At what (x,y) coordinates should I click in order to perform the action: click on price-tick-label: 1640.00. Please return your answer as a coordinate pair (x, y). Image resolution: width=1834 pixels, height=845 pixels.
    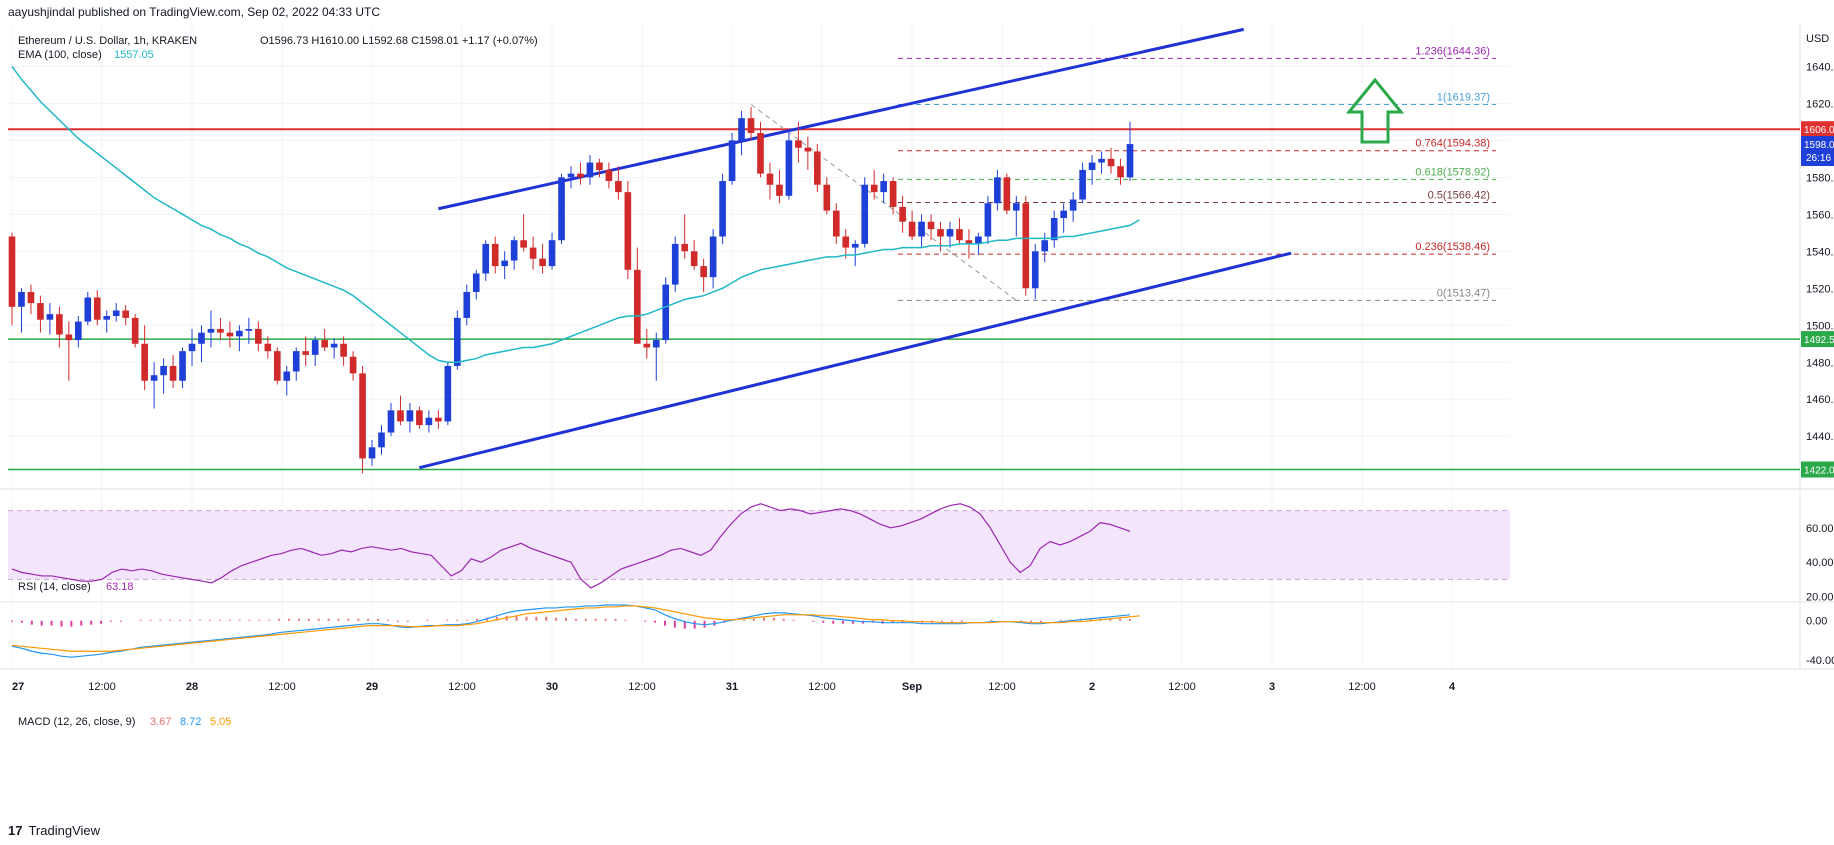
    Looking at the image, I should click on (1820, 67).